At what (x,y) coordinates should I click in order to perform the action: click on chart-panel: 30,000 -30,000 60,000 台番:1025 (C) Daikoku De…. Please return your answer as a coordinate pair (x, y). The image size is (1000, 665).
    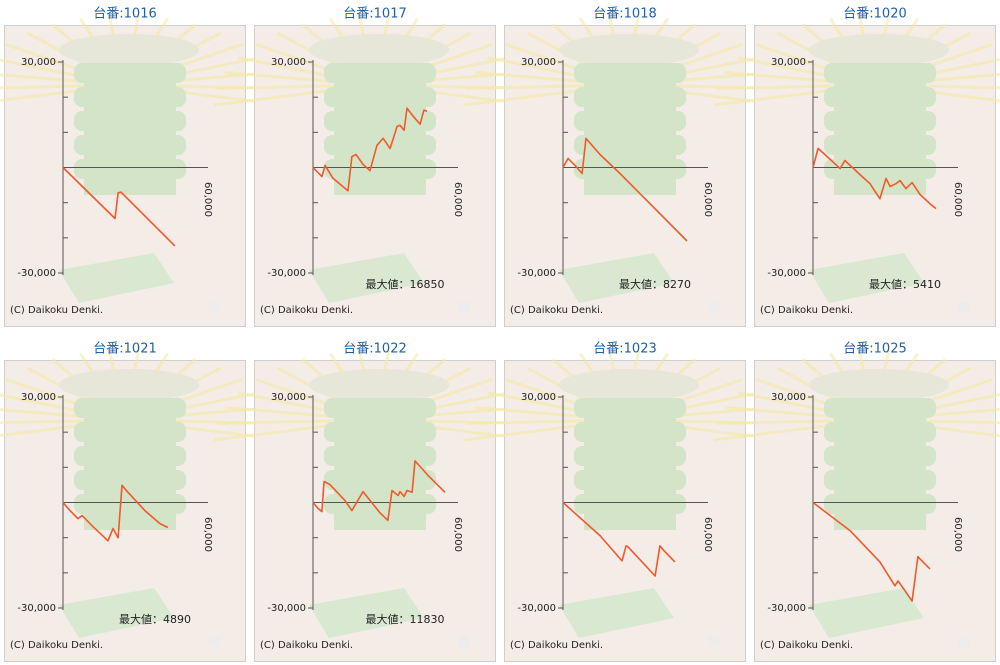
    Looking at the image, I should click on (856, 502).